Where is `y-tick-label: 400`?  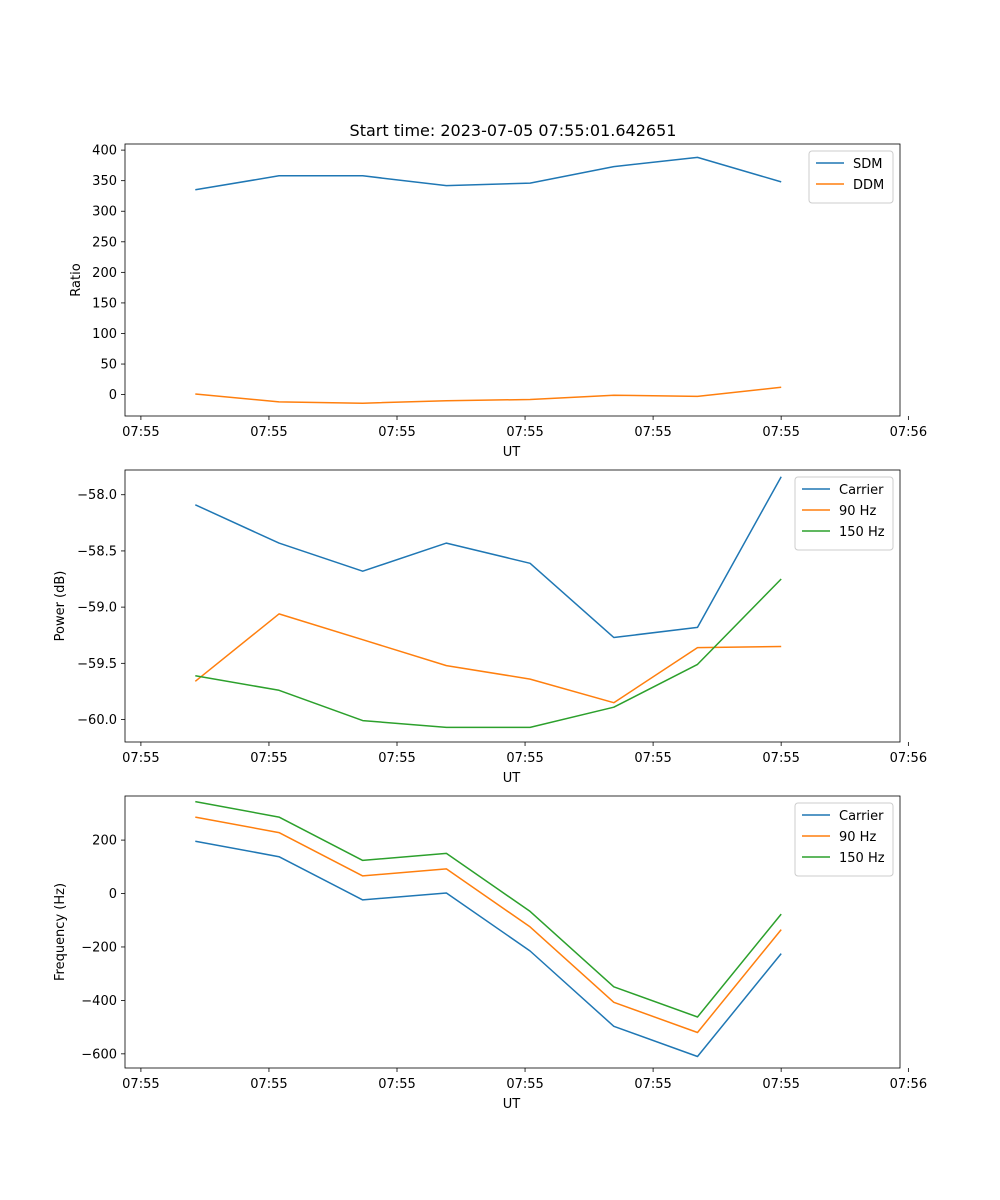
y-tick-label: 400 is located at coordinates (104, 151).